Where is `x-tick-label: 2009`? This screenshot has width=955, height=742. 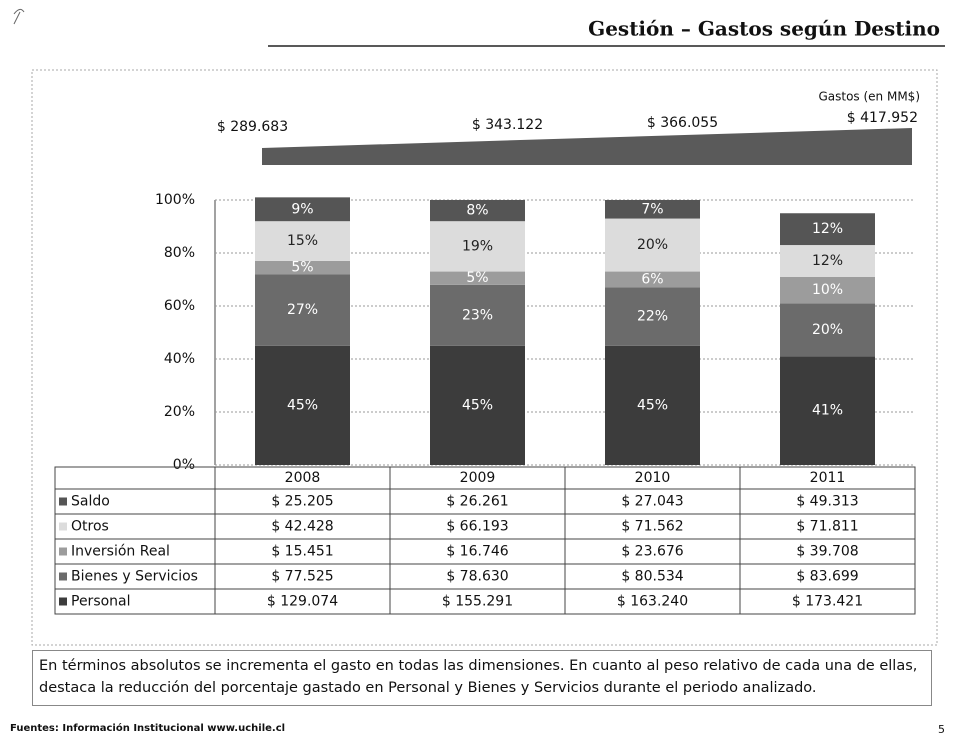 x-tick-label: 2009 is located at coordinates (478, 478).